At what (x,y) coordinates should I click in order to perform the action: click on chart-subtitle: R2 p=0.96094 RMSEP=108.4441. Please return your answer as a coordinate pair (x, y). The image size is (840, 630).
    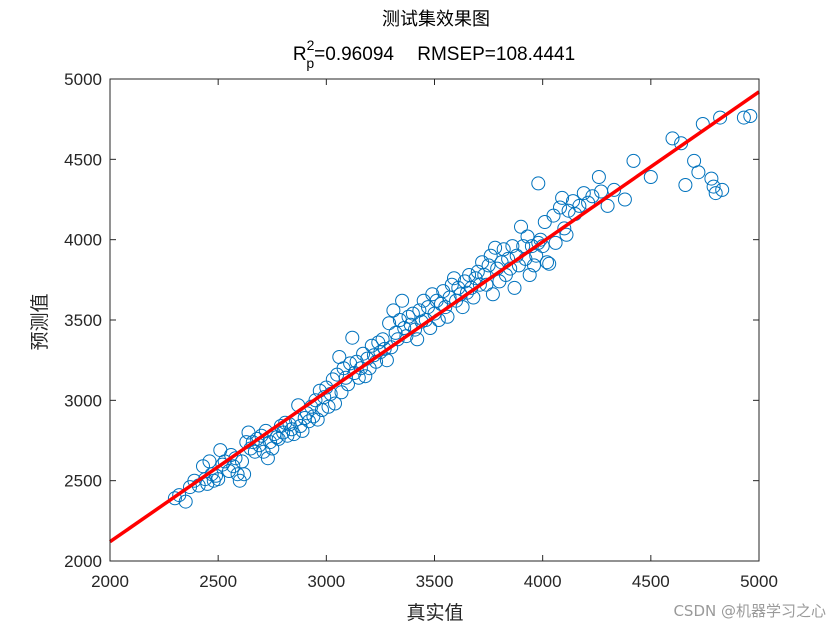
    Looking at the image, I should click on (434, 54).